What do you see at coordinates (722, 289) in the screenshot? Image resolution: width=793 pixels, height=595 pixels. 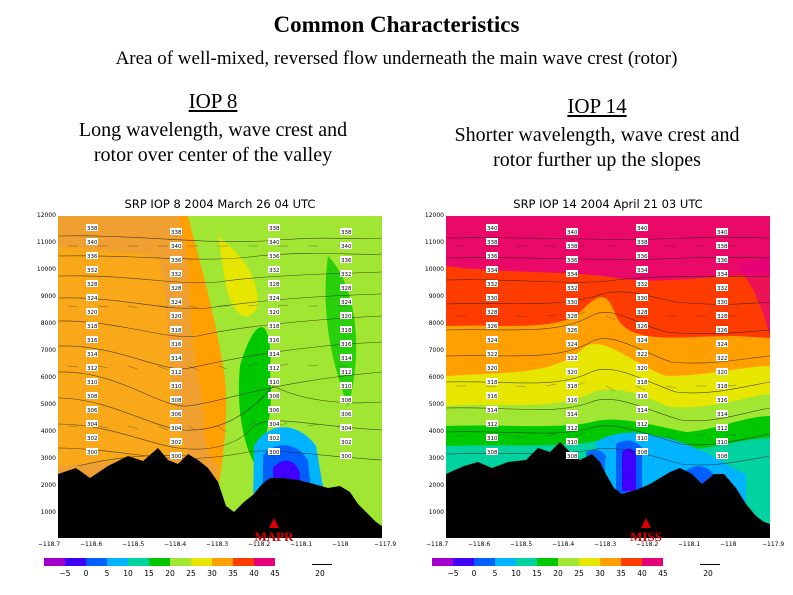 I see `iop14-contour-label: 332` at bounding box center [722, 289].